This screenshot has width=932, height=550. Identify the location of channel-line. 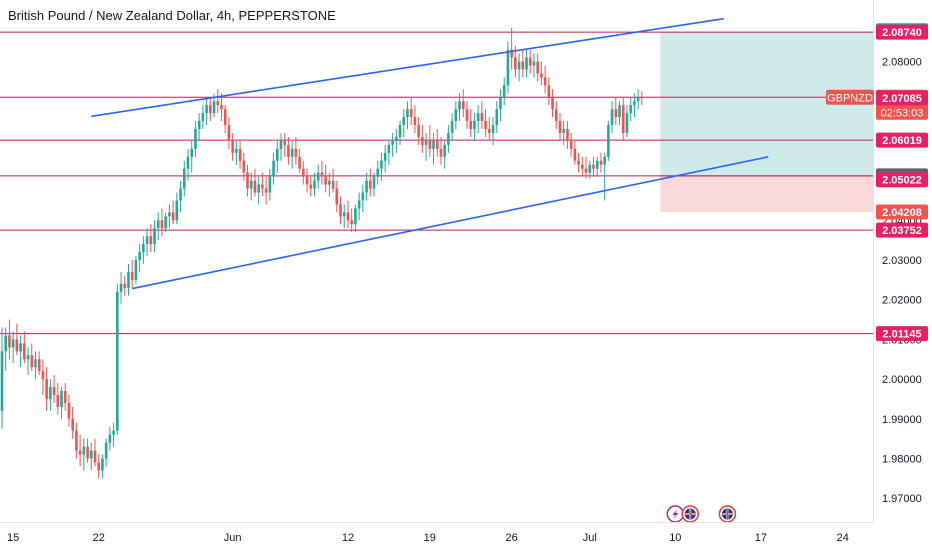
(407, 67).